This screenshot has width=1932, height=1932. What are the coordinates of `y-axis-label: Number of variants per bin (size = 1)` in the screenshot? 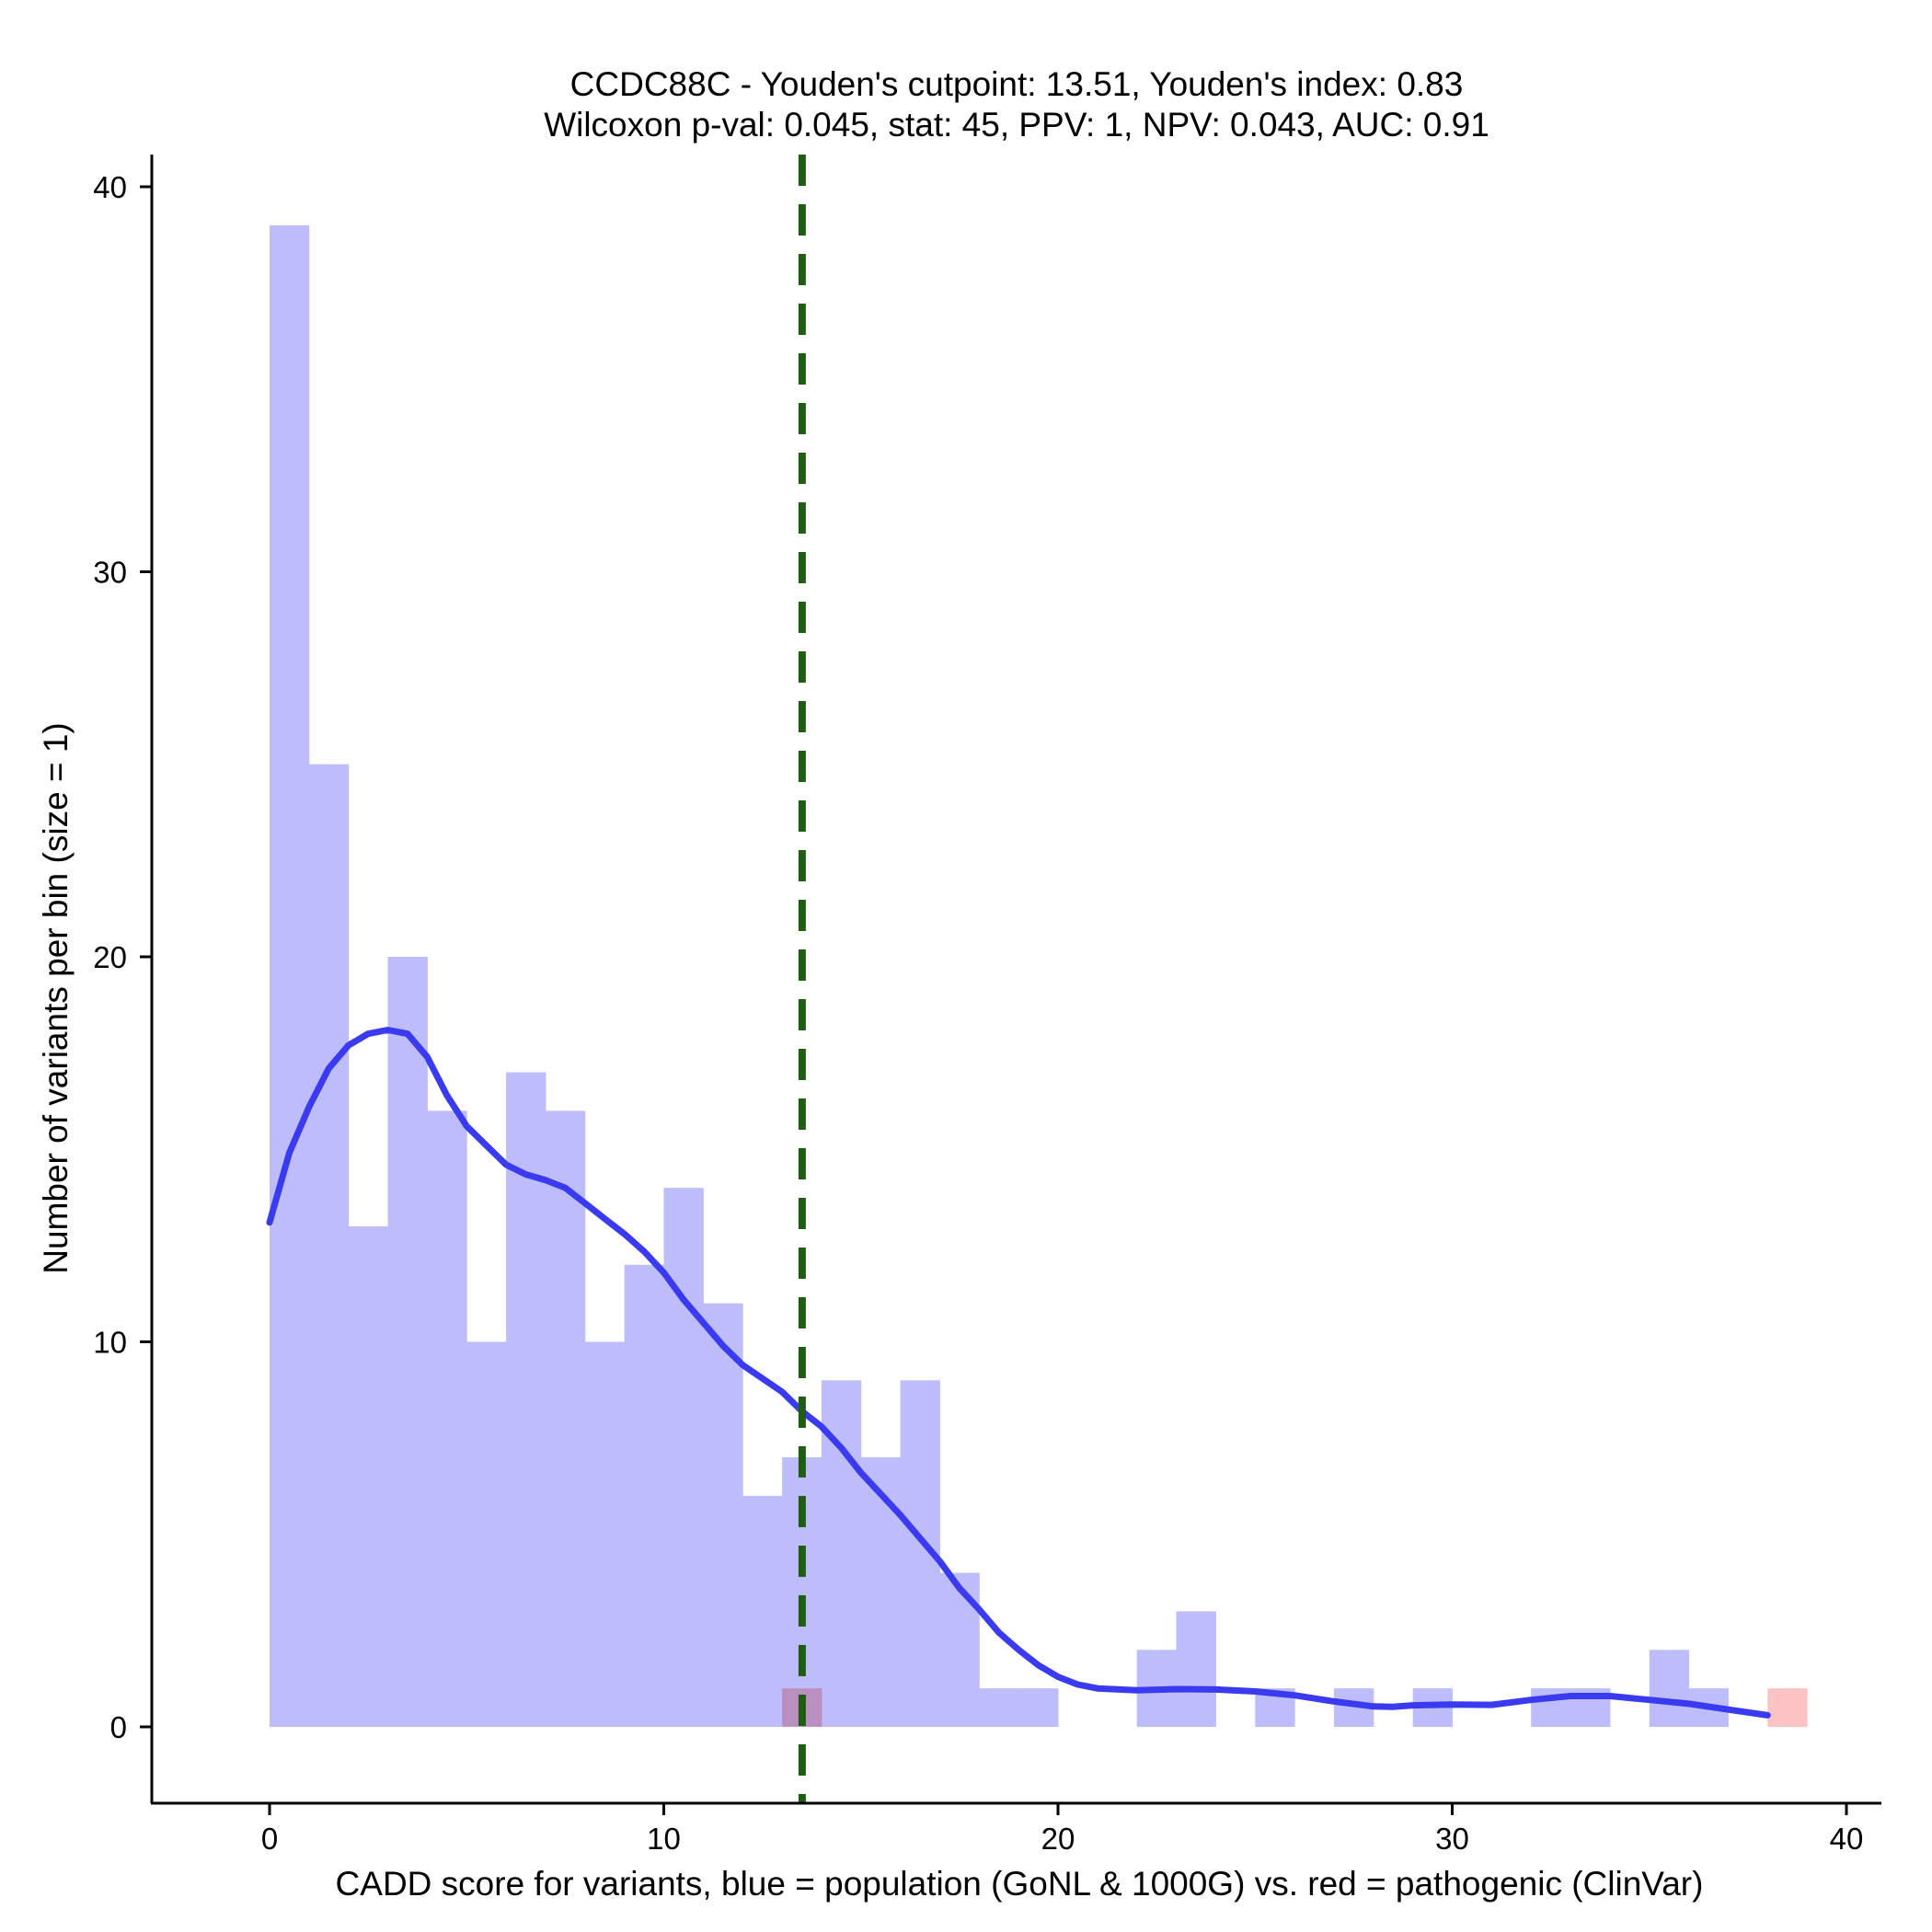 It's located at (56, 997).